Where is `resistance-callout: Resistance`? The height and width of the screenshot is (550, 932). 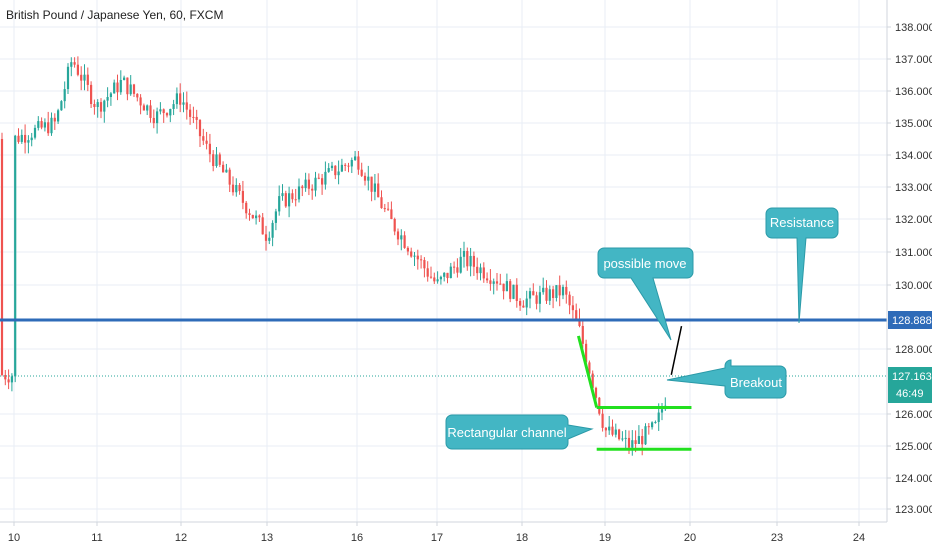
resistance-callout: Resistance is located at coordinates (802, 265).